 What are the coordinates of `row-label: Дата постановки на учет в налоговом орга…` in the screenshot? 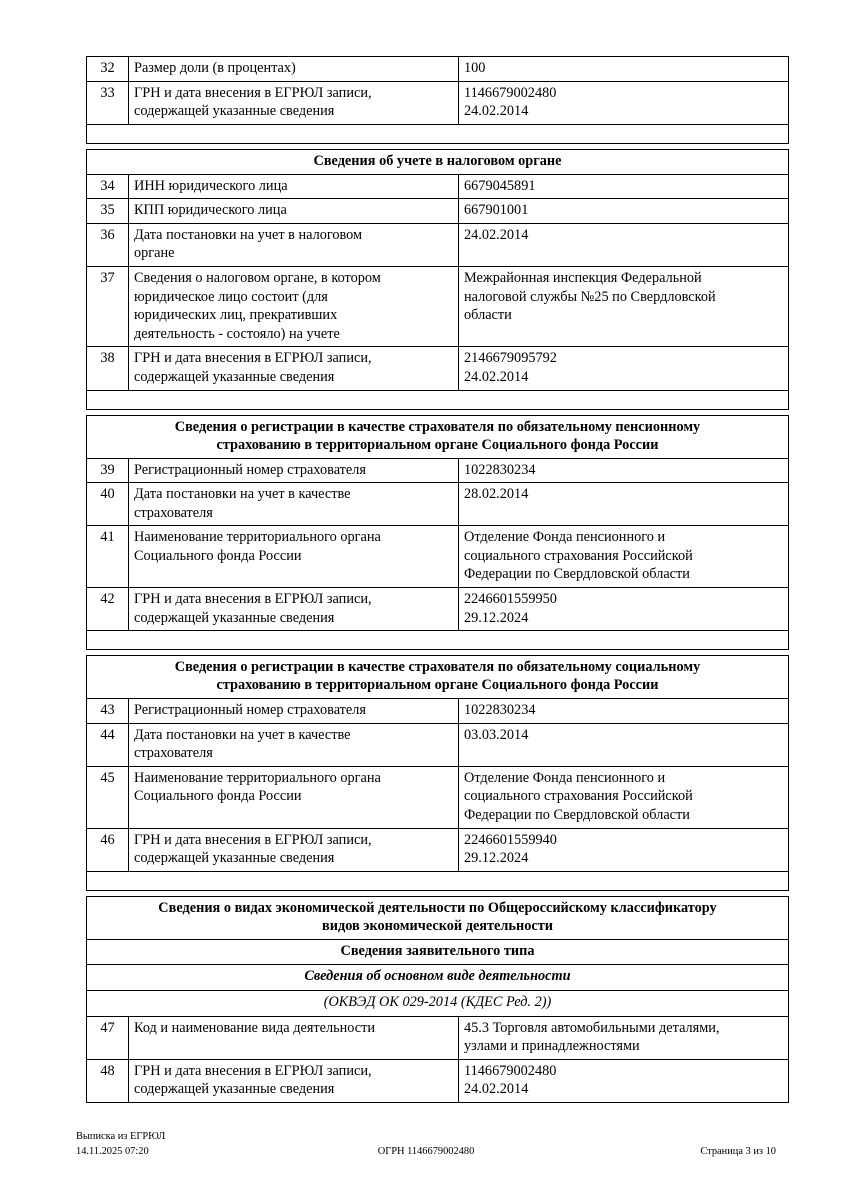 It's located at (293, 245).